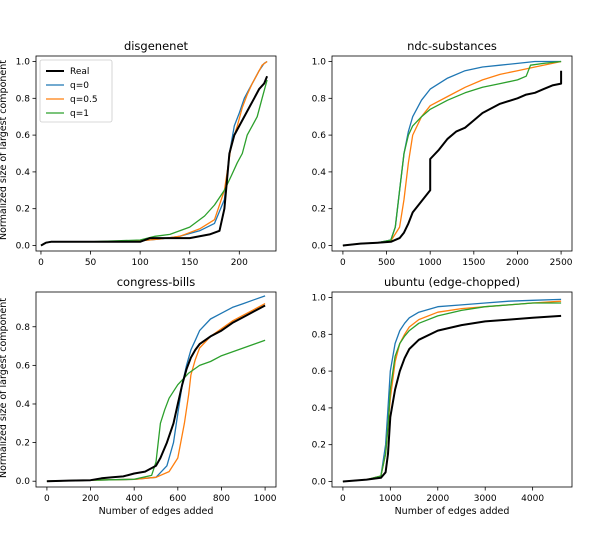  Describe the element at coordinates (91, 263) in the screenshot. I see `x-tick-label: 50` at that location.